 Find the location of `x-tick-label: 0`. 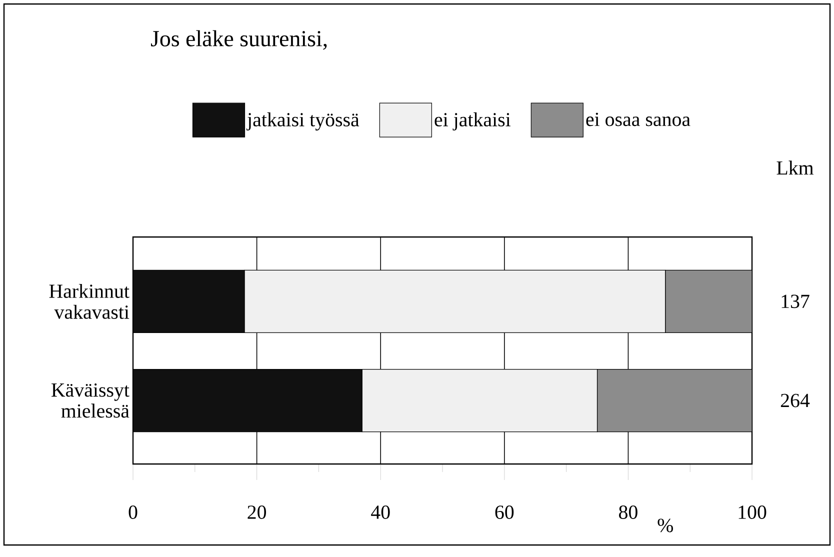

x-tick-label: 0 is located at coordinates (133, 512).